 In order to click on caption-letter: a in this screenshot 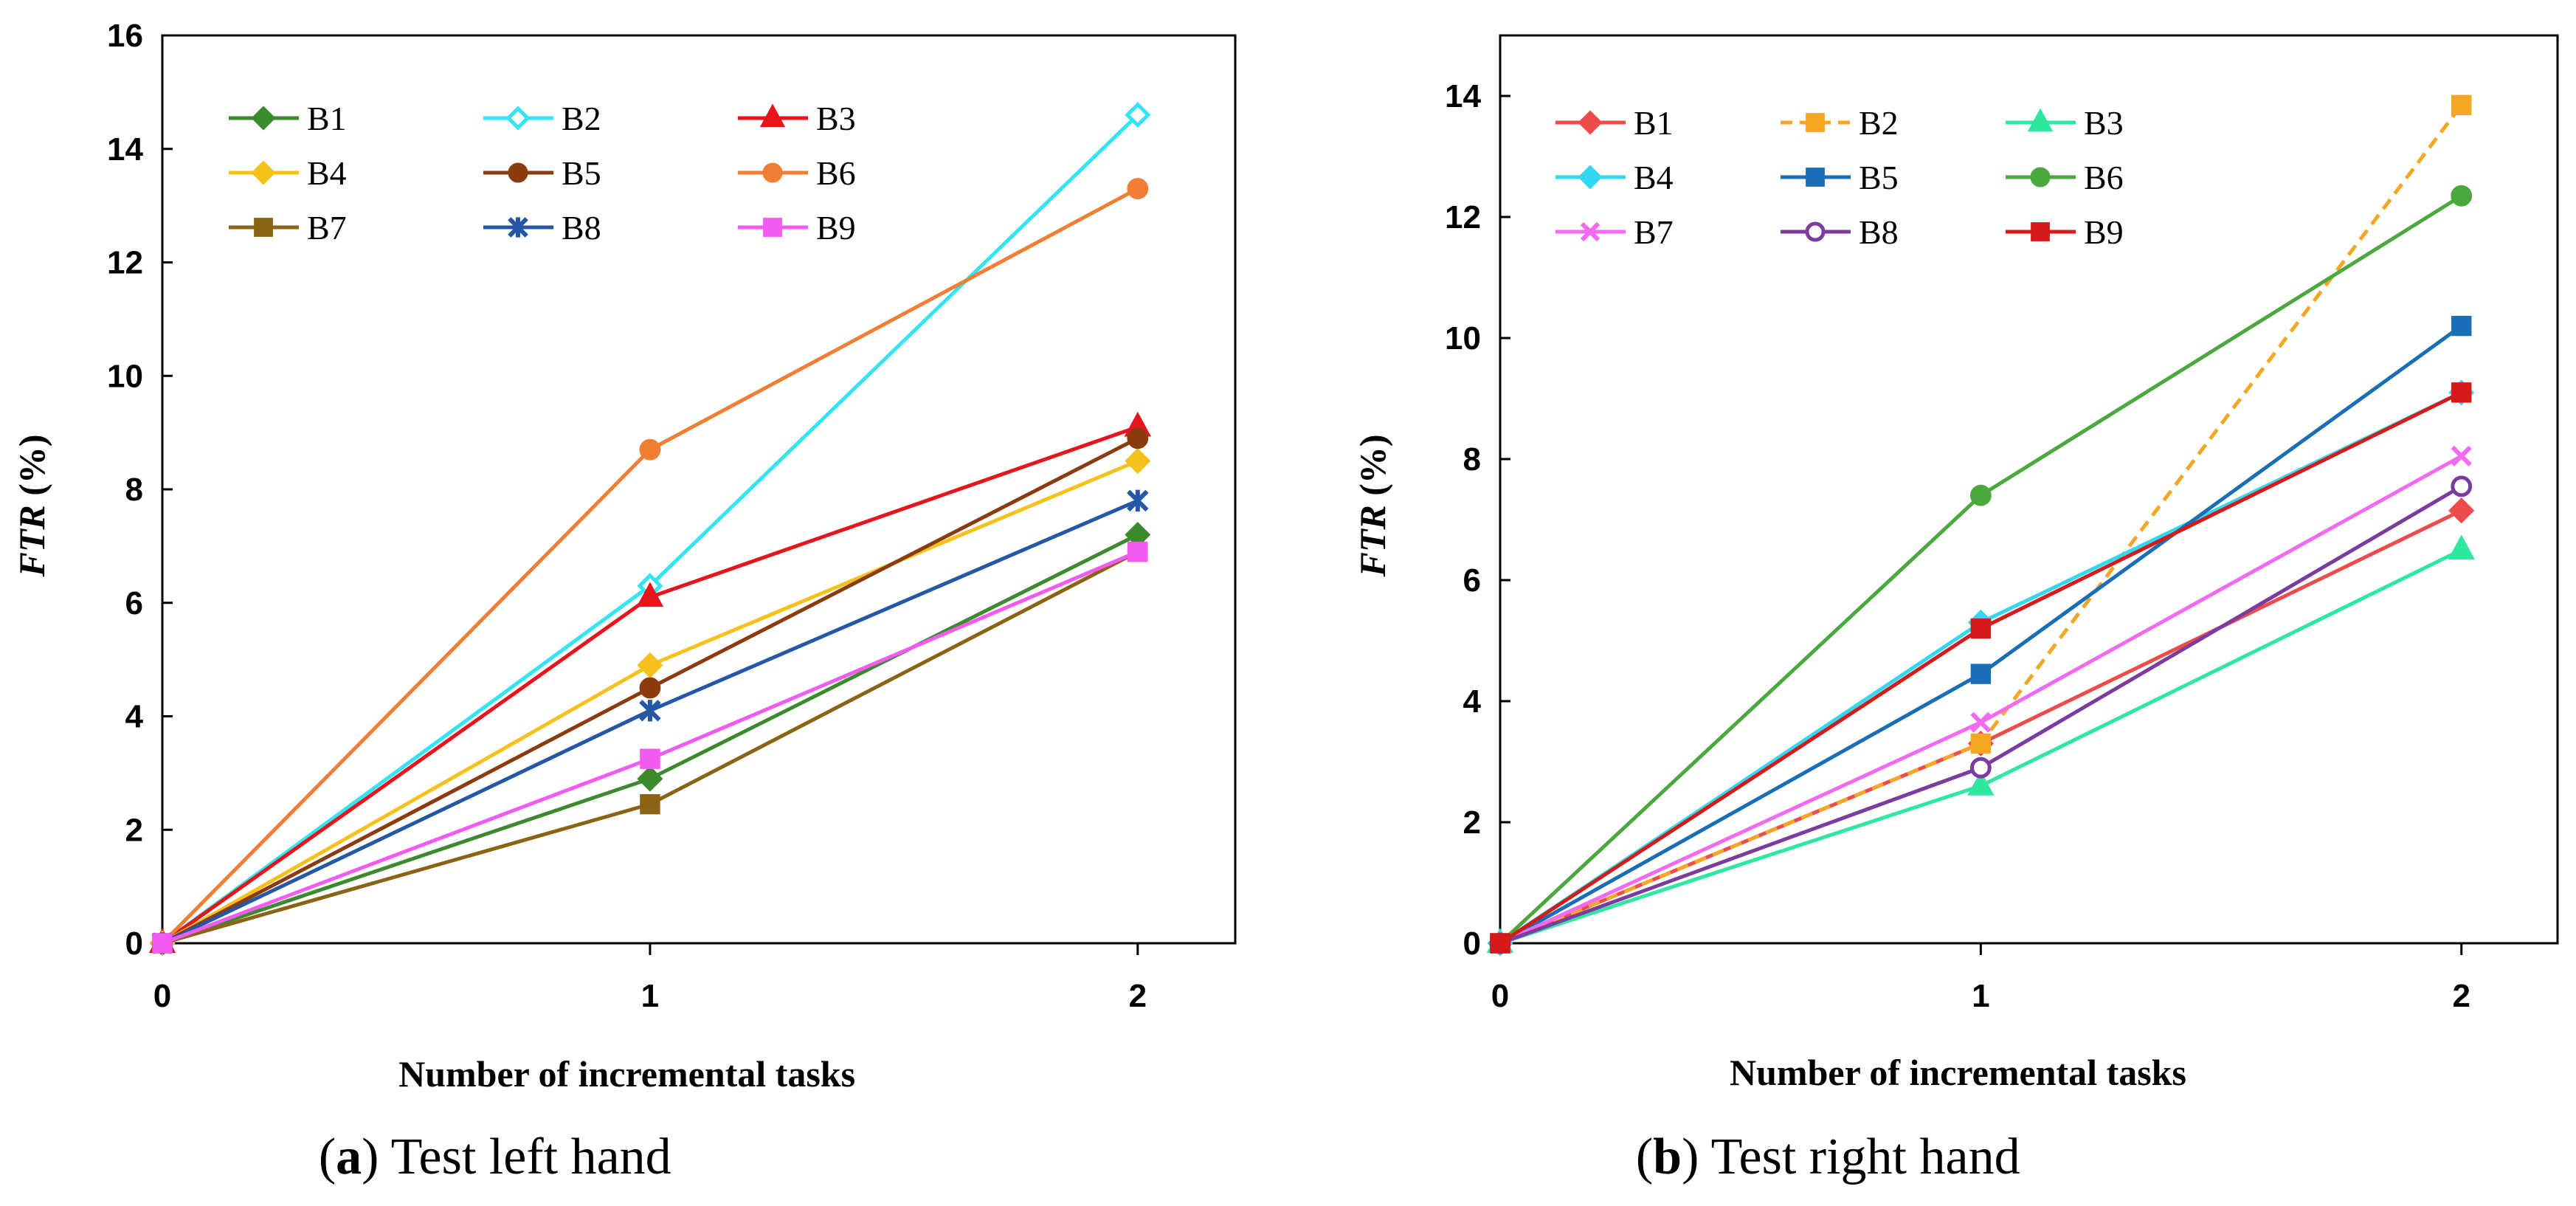, I will do `click(349, 1157)`.